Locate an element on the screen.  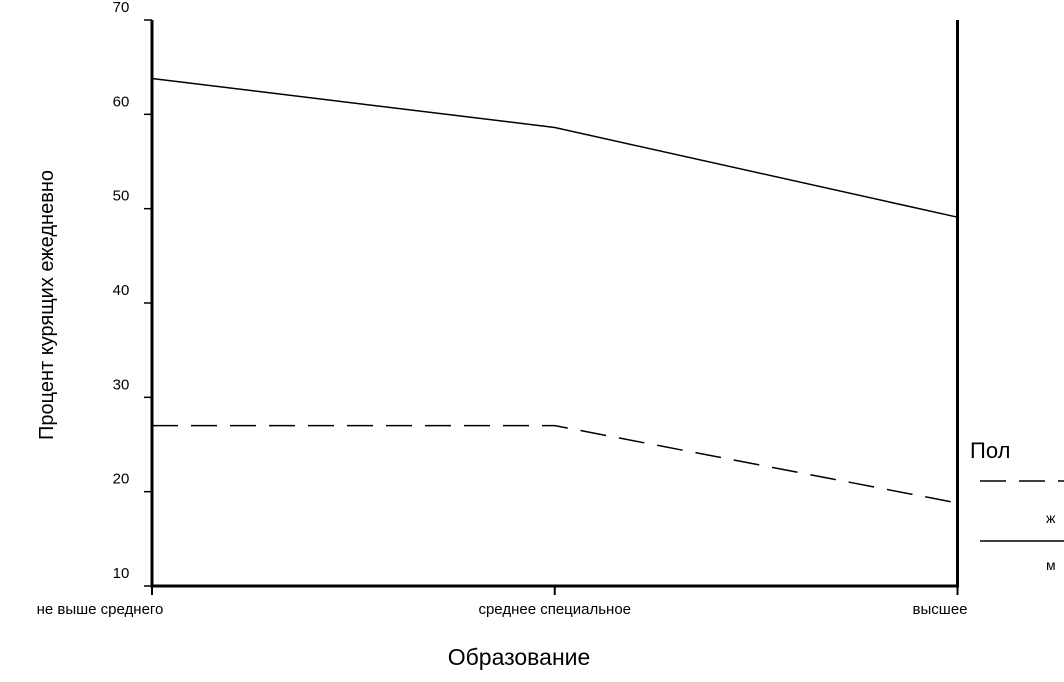
y-tick-label-10: 10 is located at coordinates (121, 573).